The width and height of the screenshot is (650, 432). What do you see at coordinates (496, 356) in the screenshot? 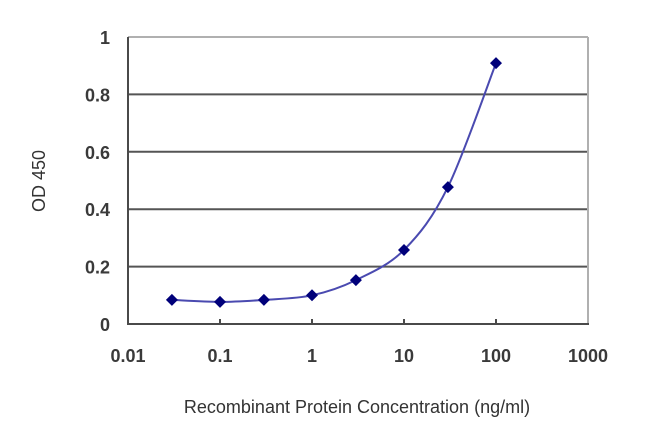
I see `x-tick-label: 100` at bounding box center [496, 356].